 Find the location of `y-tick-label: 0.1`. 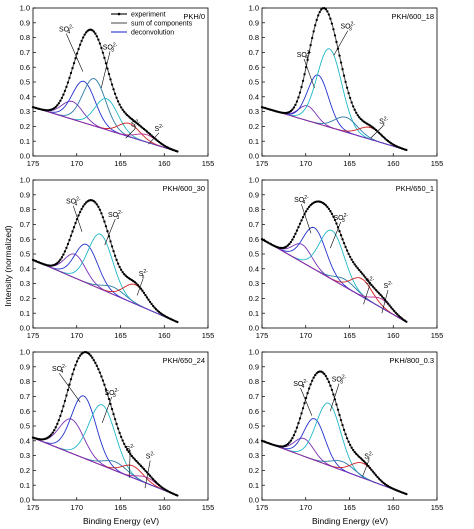

y-tick-label: 0.1 is located at coordinates (25, 313).